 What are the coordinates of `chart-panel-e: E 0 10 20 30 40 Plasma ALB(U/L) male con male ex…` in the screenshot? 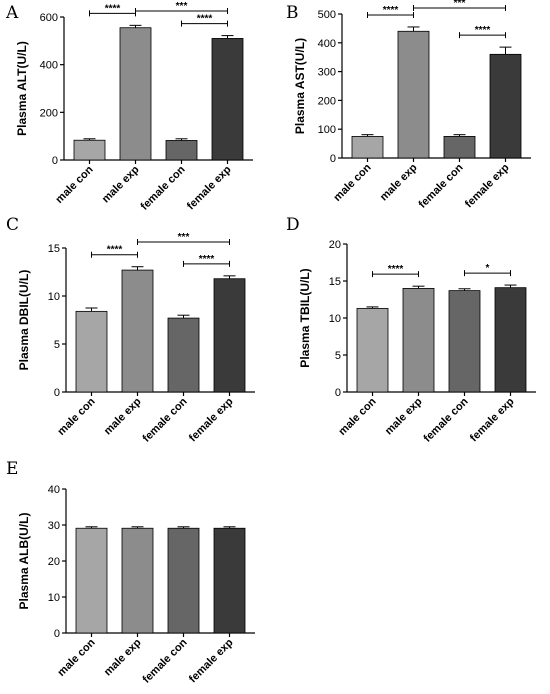 It's located at (130, 572).